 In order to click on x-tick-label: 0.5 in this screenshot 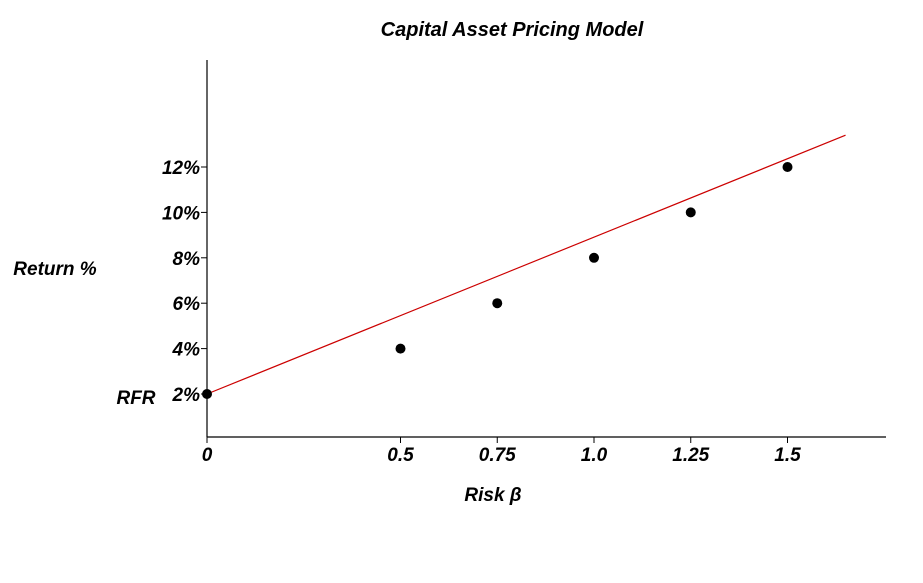, I will do `click(400, 455)`.